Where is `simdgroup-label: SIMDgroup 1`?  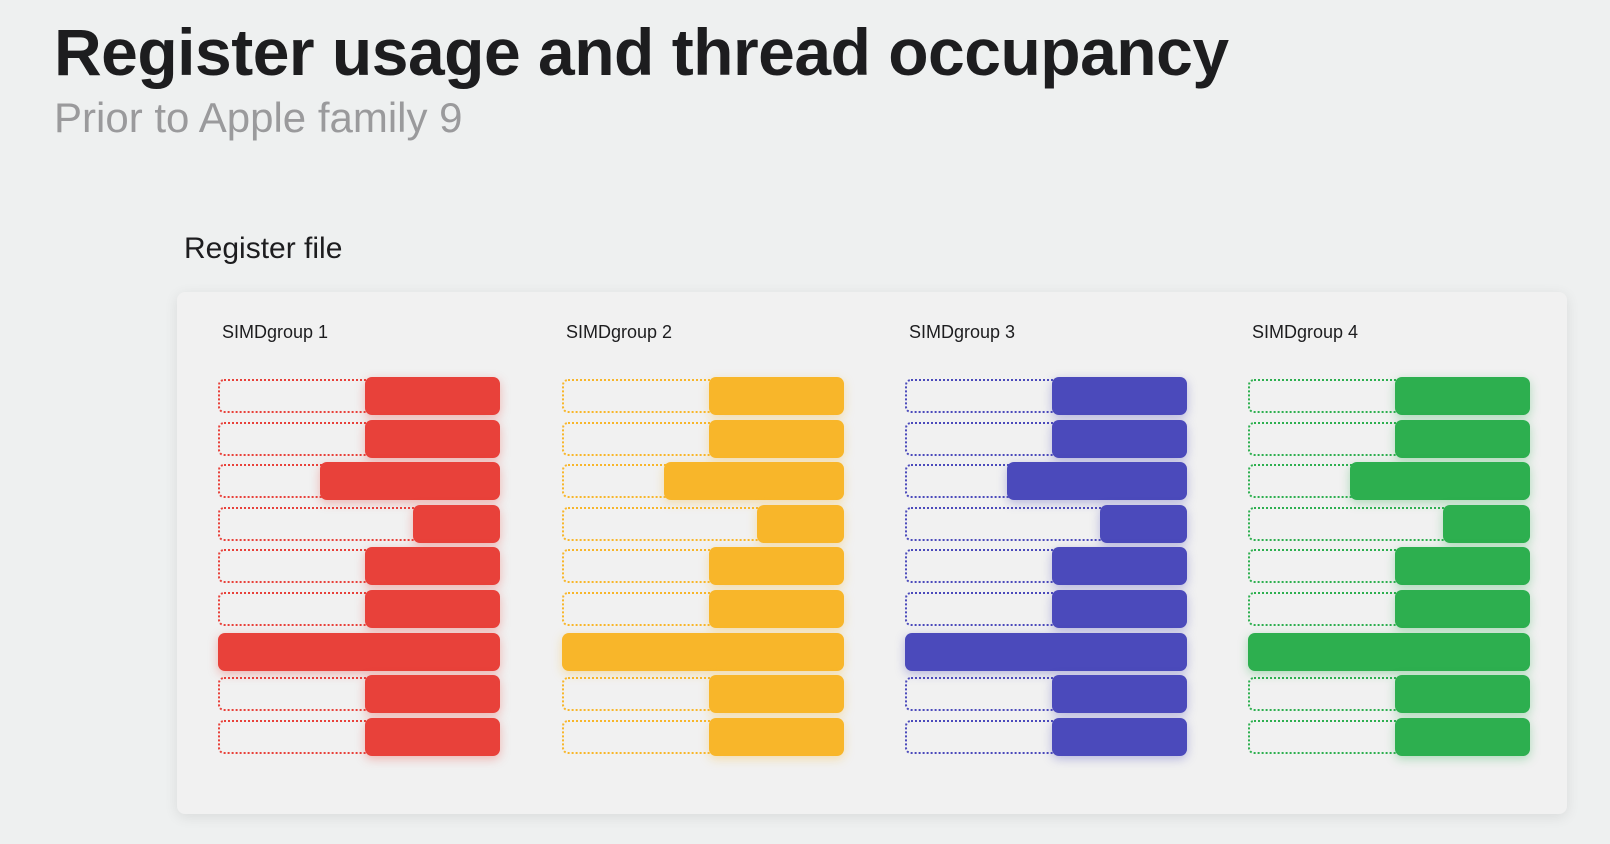 simdgroup-label: SIMDgroup 1 is located at coordinates (275, 332).